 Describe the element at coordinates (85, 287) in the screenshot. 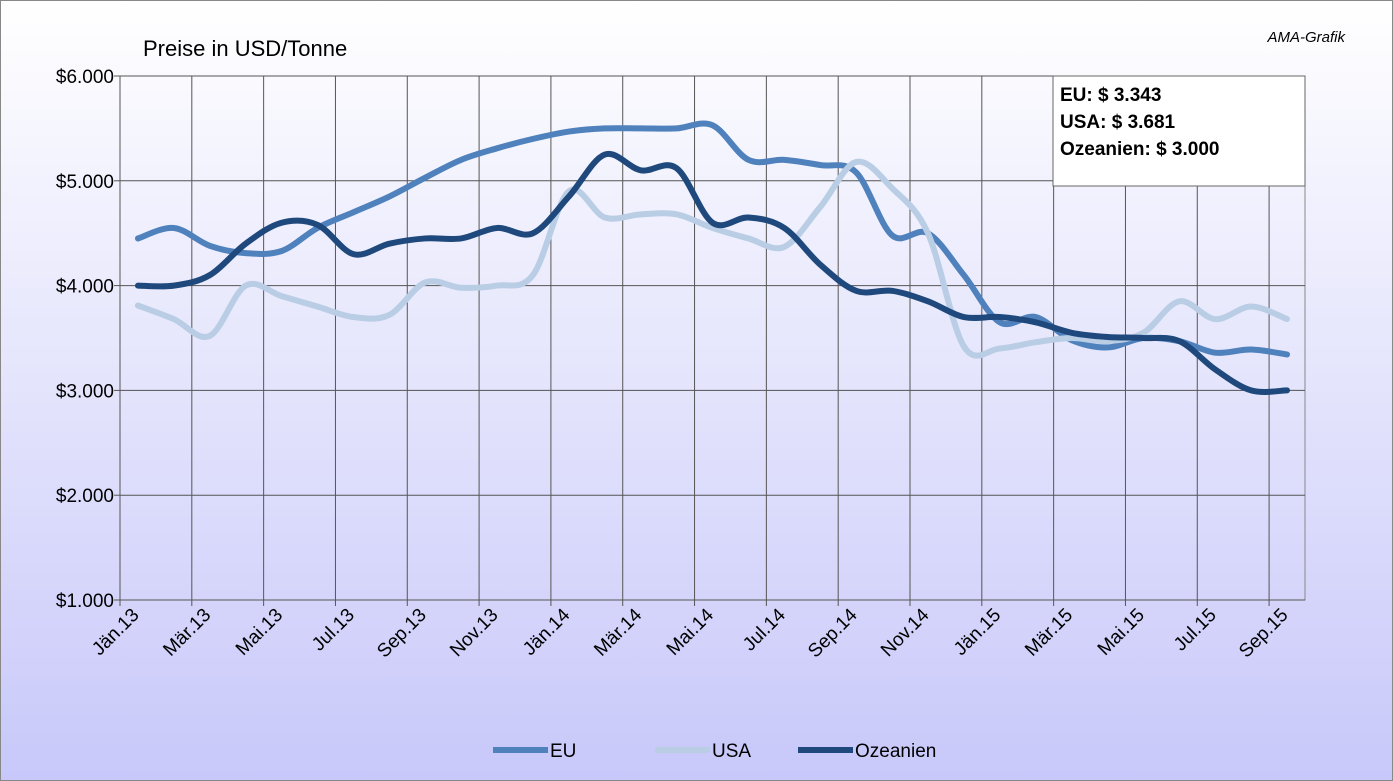

I see `y-tick-label: $4.000` at that location.